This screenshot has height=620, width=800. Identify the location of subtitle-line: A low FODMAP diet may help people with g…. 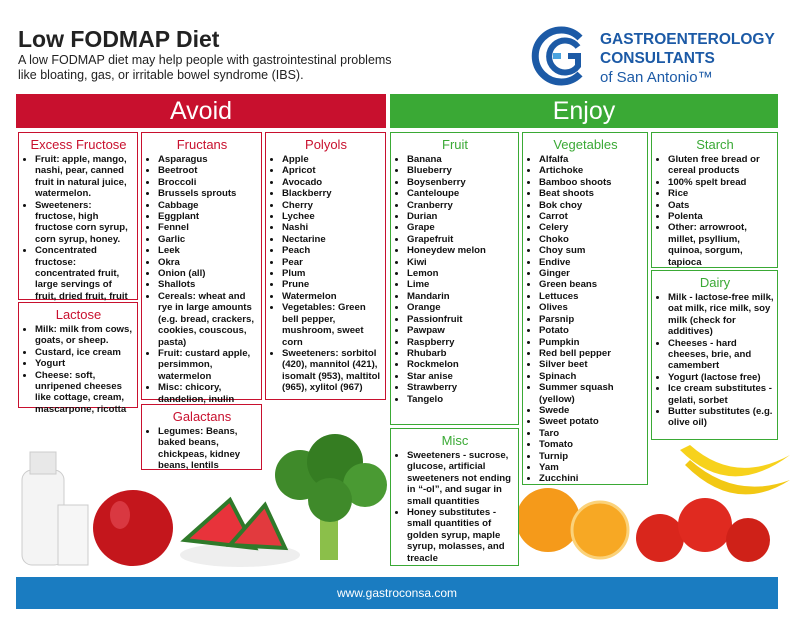
(205, 60).